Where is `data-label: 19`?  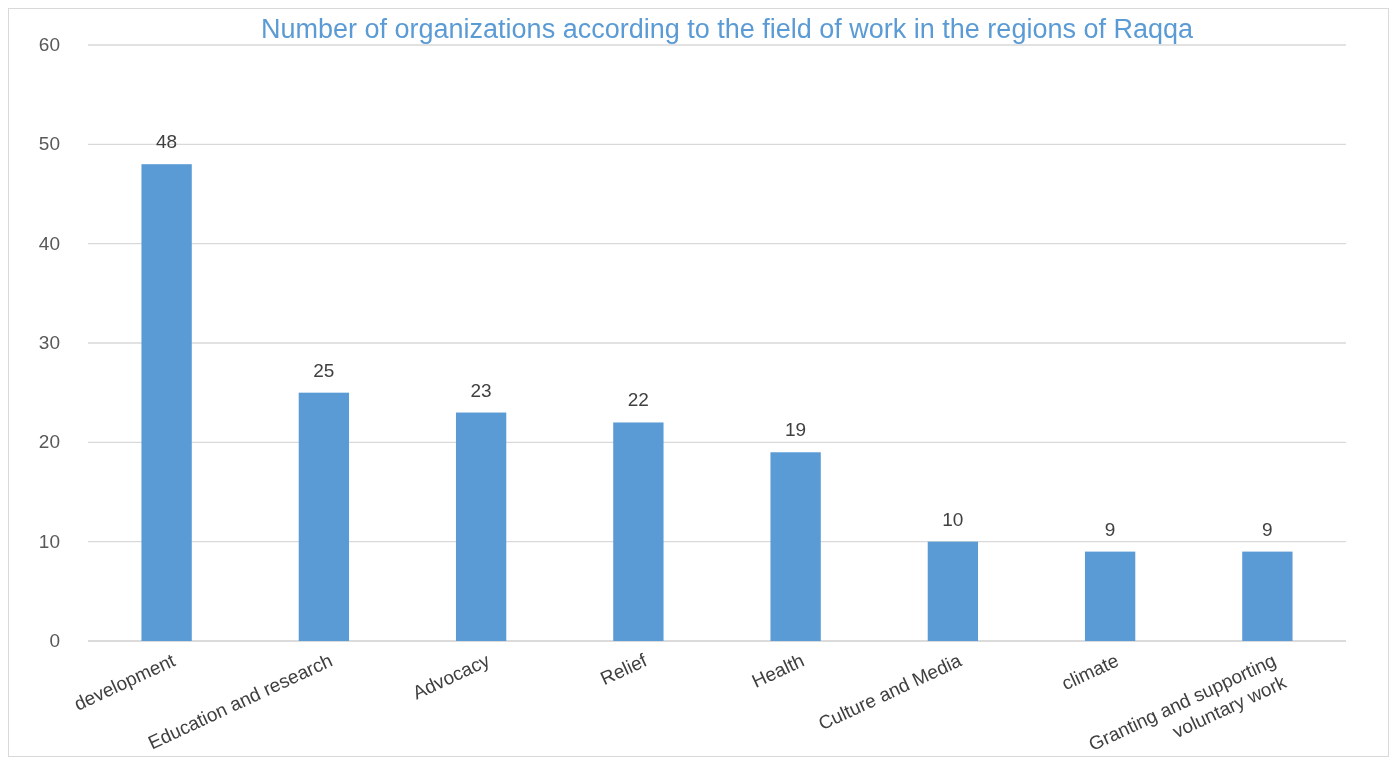
data-label: 19 is located at coordinates (796, 430).